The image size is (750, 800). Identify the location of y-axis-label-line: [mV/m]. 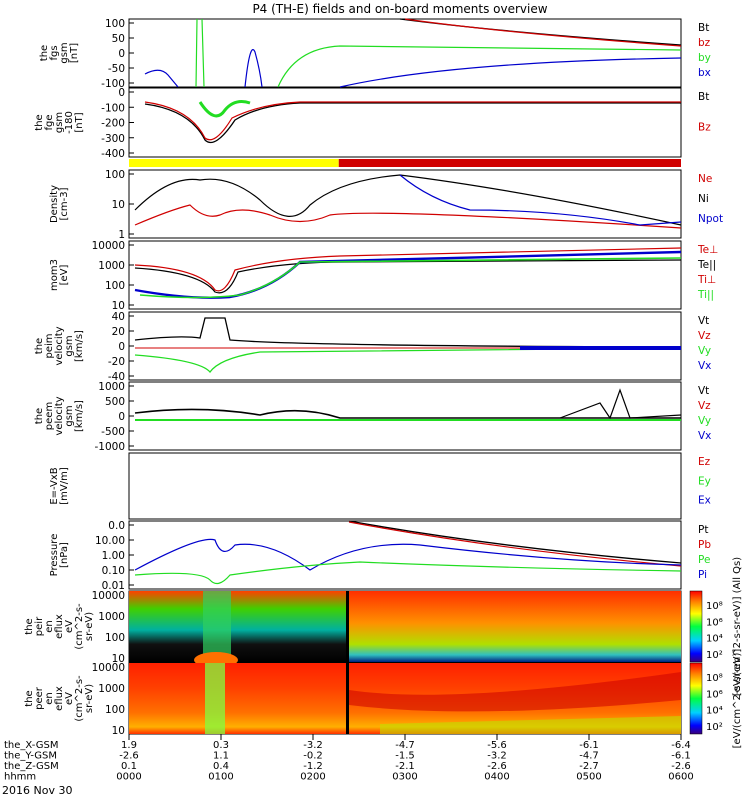
(64, 486).